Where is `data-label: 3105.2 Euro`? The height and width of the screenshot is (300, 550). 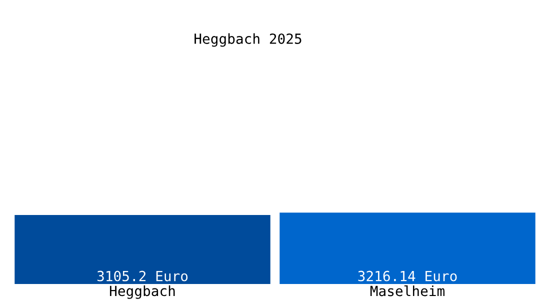
data-label: 3105.2 Euro is located at coordinates (142, 276).